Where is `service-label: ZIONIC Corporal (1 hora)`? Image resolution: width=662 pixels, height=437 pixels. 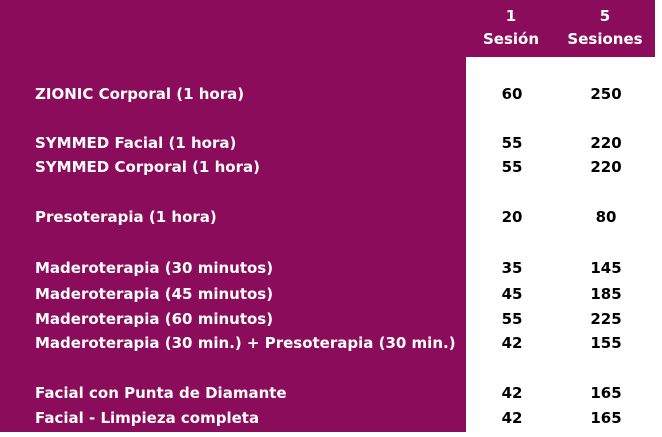 service-label: ZIONIC Corporal (1 hora) is located at coordinates (140, 94).